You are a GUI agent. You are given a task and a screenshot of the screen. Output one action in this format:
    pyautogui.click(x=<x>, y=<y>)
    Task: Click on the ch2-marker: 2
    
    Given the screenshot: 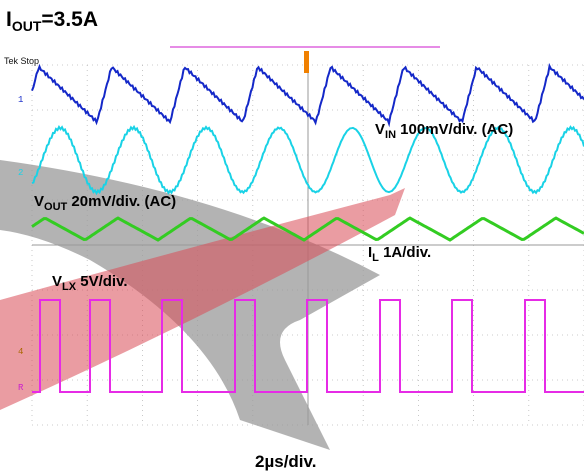 What is the action you would take?
    pyautogui.click(x=21, y=173)
    